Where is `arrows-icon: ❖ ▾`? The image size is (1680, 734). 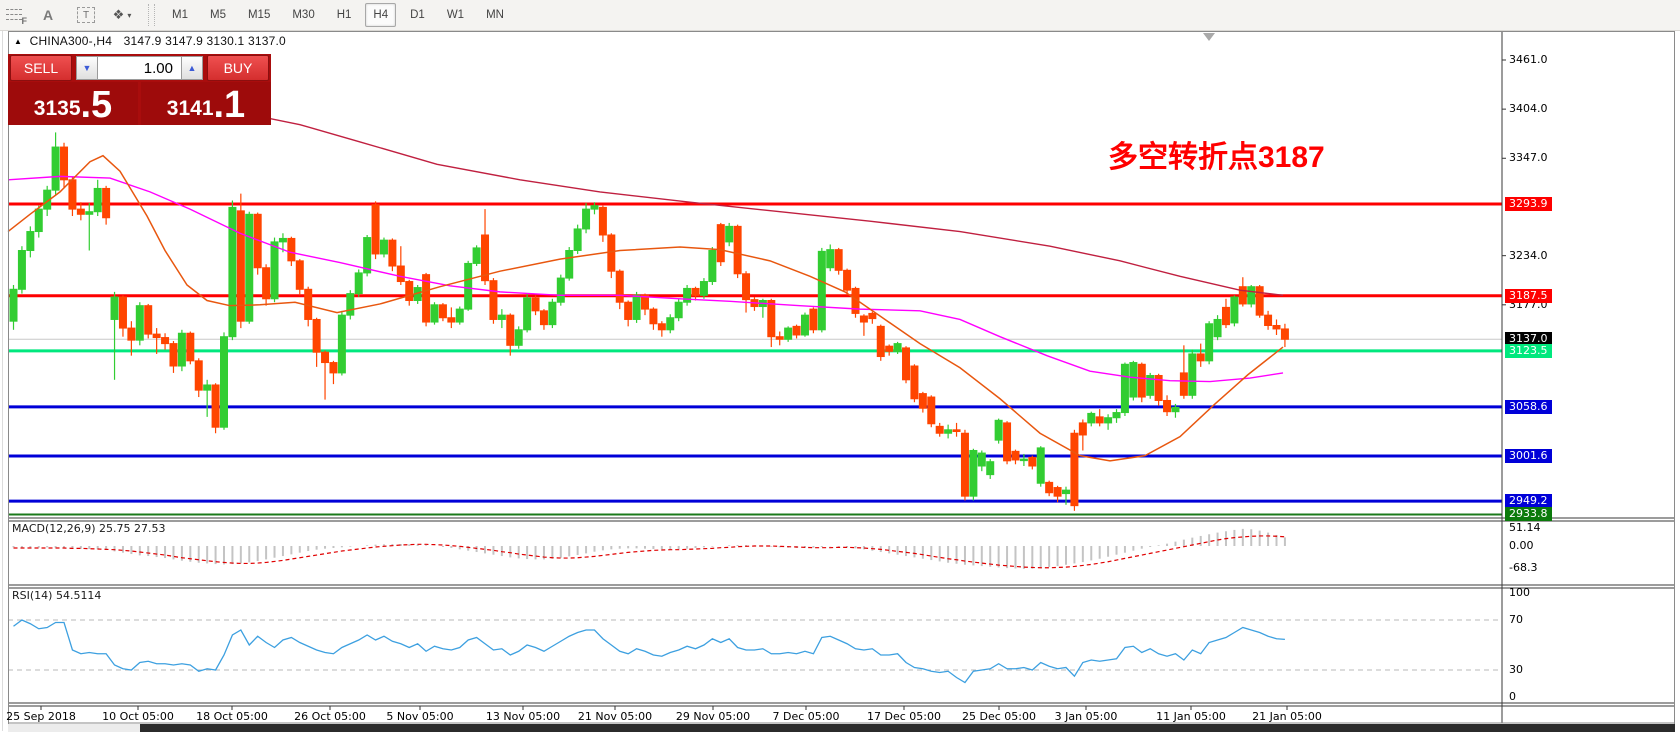 arrows-icon: ❖ ▾ is located at coordinates (122, 14).